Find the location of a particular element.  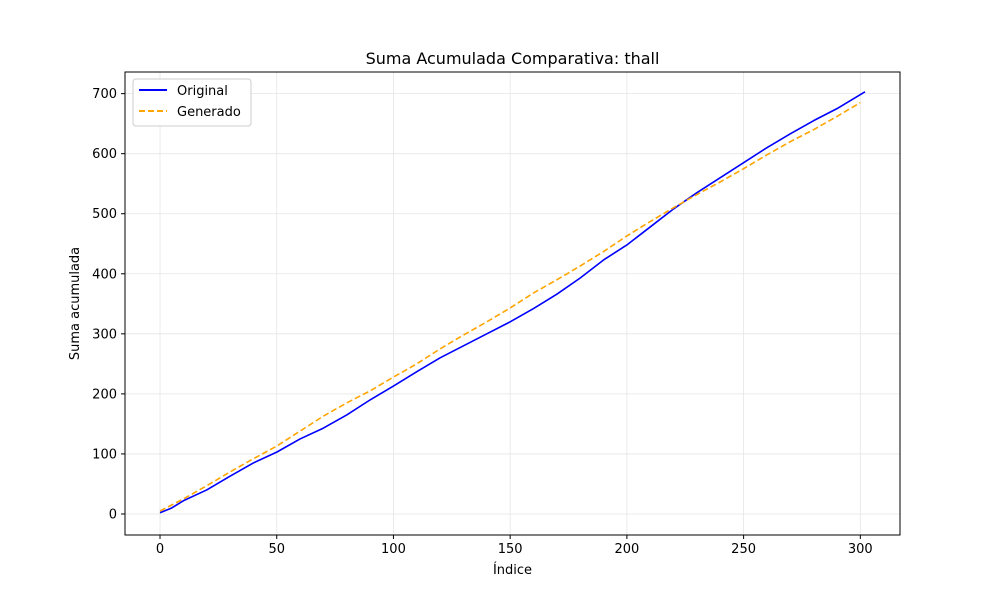

y-tick-label: 300 is located at coordinates (104, 334).